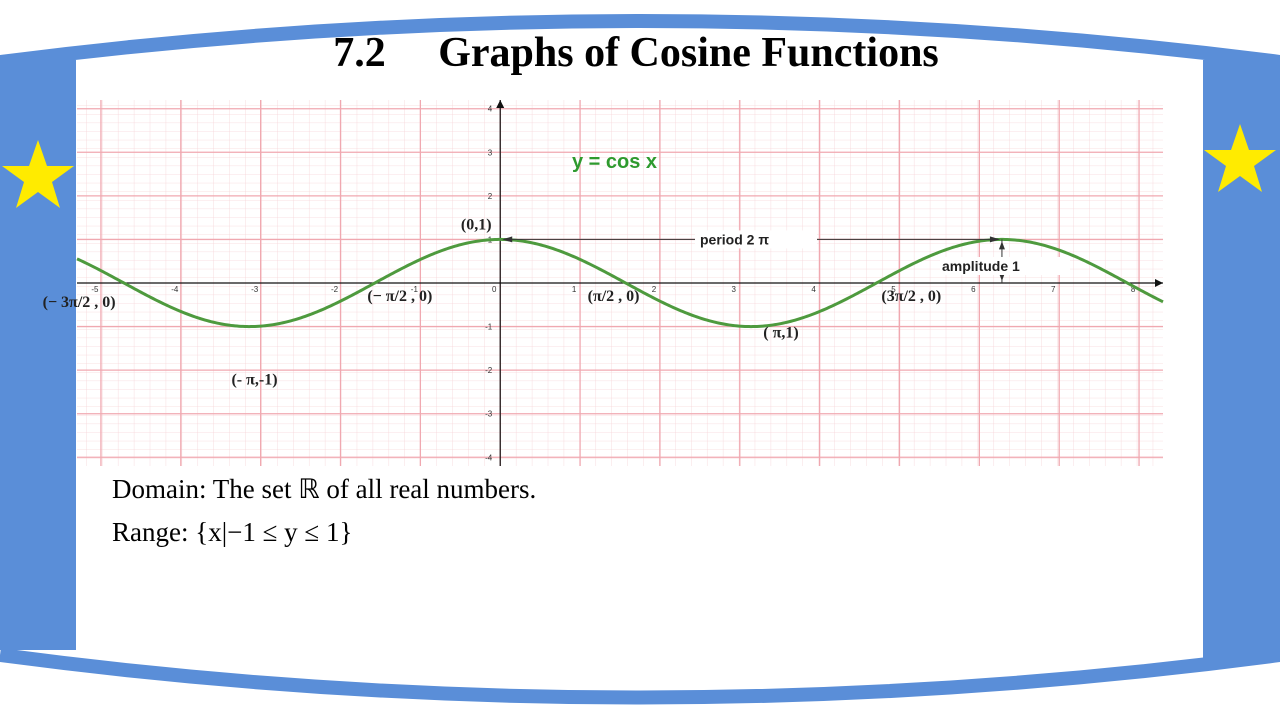  Describe the element at coordinates (335, 289) in the screenshot. I see `x-tick-label: -2` at that location.